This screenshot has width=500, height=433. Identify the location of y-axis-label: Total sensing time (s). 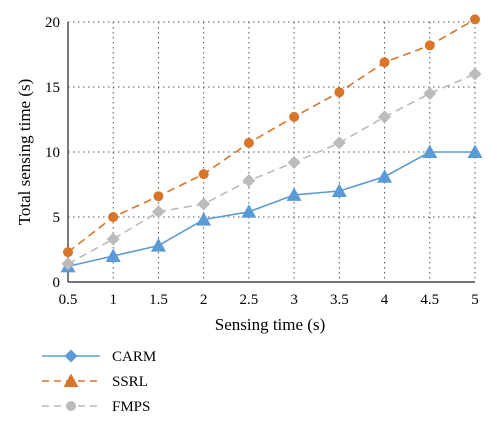
(24, 152).